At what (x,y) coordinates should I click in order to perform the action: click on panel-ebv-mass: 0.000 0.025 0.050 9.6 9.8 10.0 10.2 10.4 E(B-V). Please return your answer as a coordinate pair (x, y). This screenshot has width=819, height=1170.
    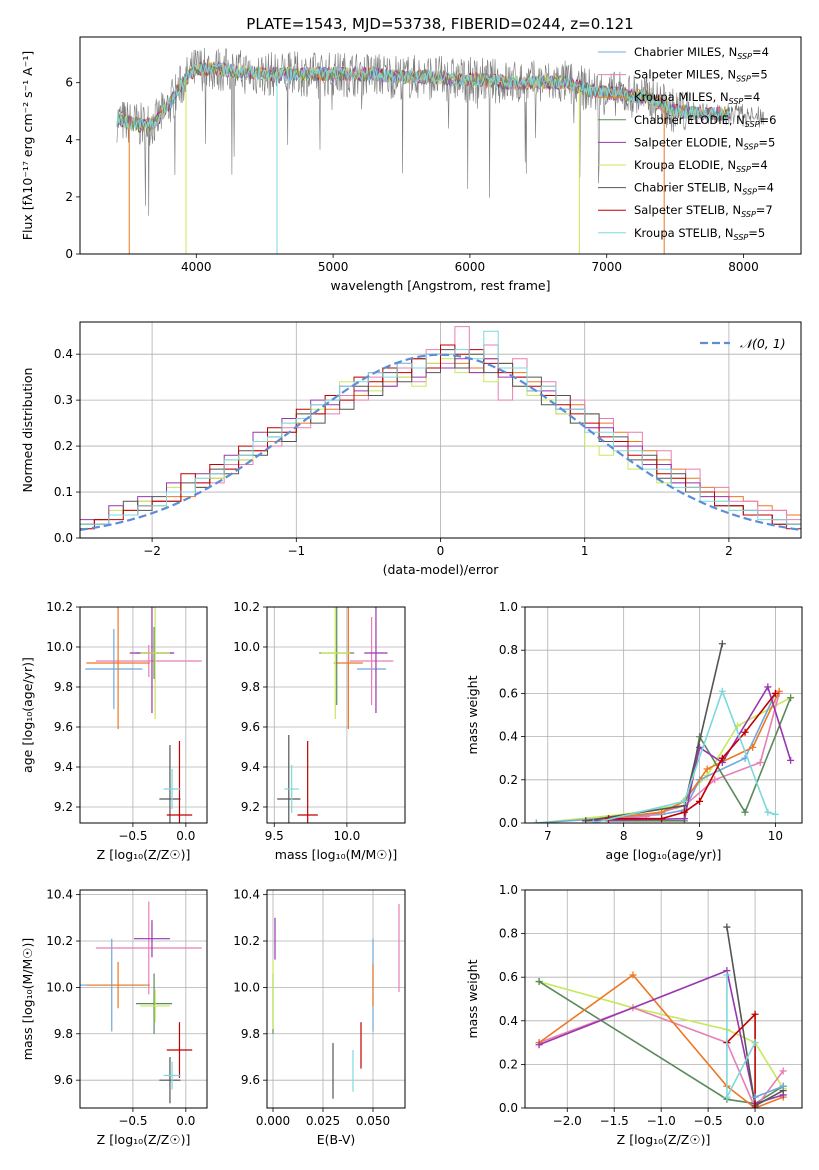
    Looking at the image, I should click on (319, 1017).